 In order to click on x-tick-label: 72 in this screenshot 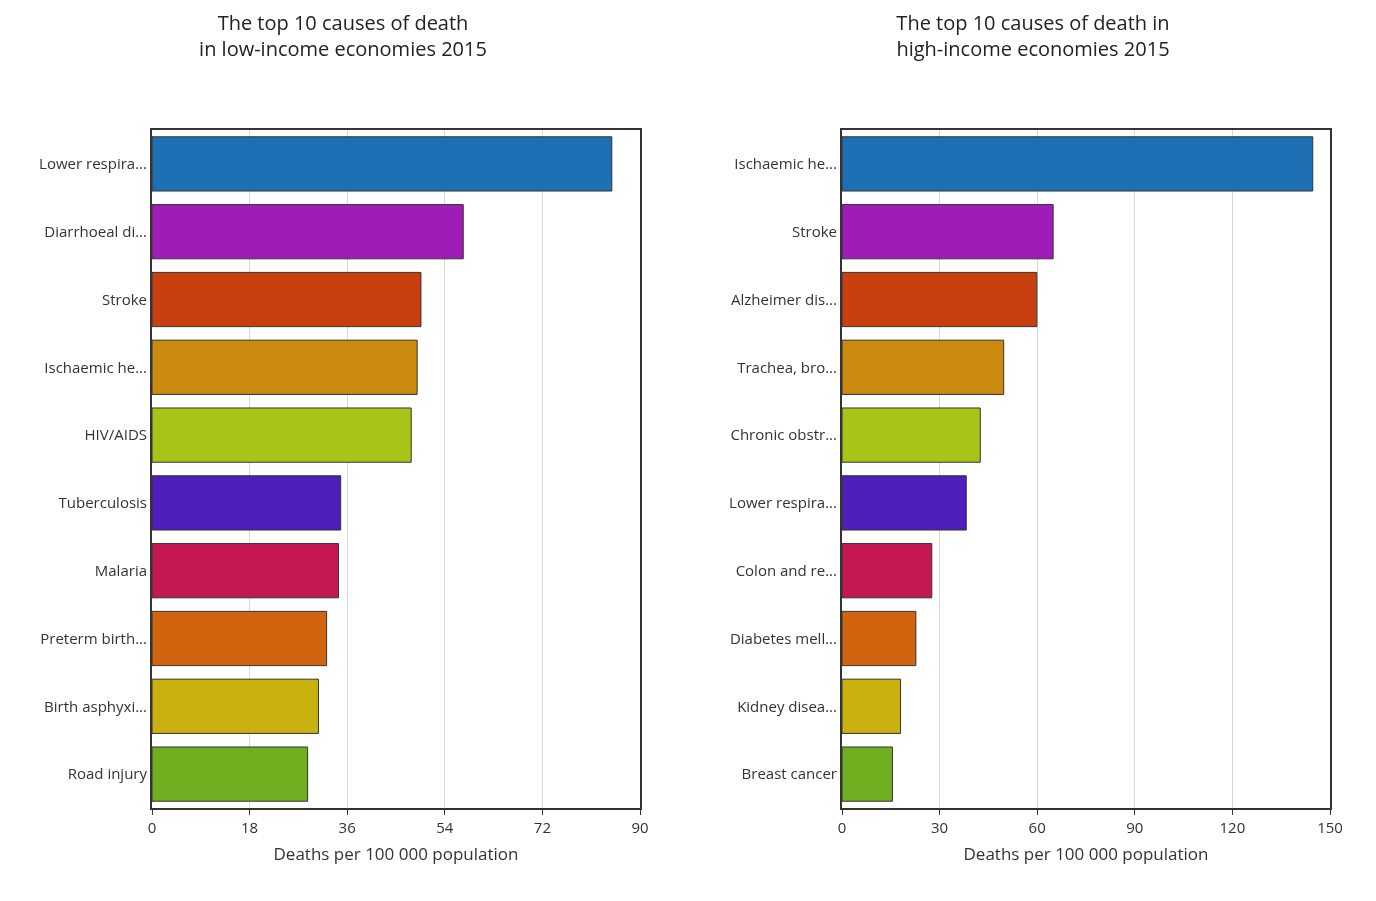, I will do `click(542, 827)`.